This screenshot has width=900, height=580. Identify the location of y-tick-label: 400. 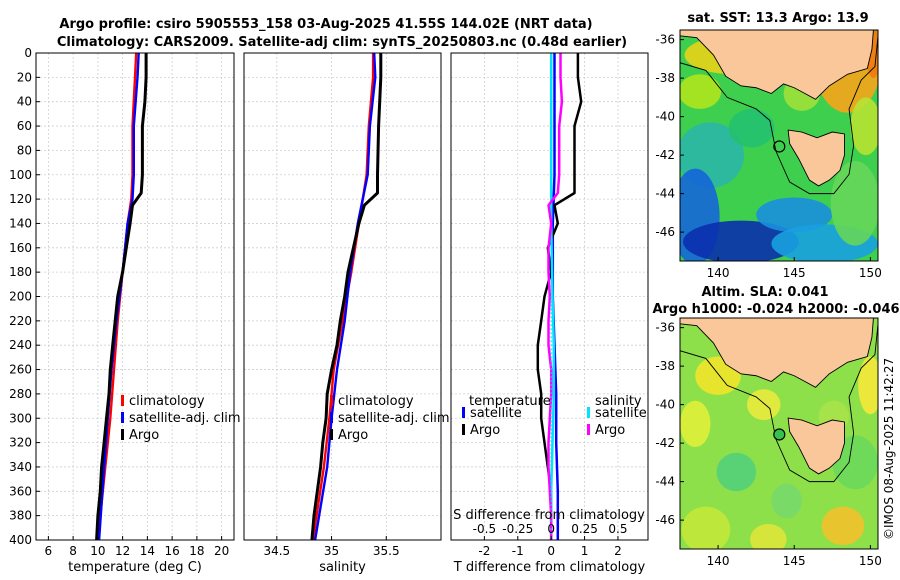
(20, 540).